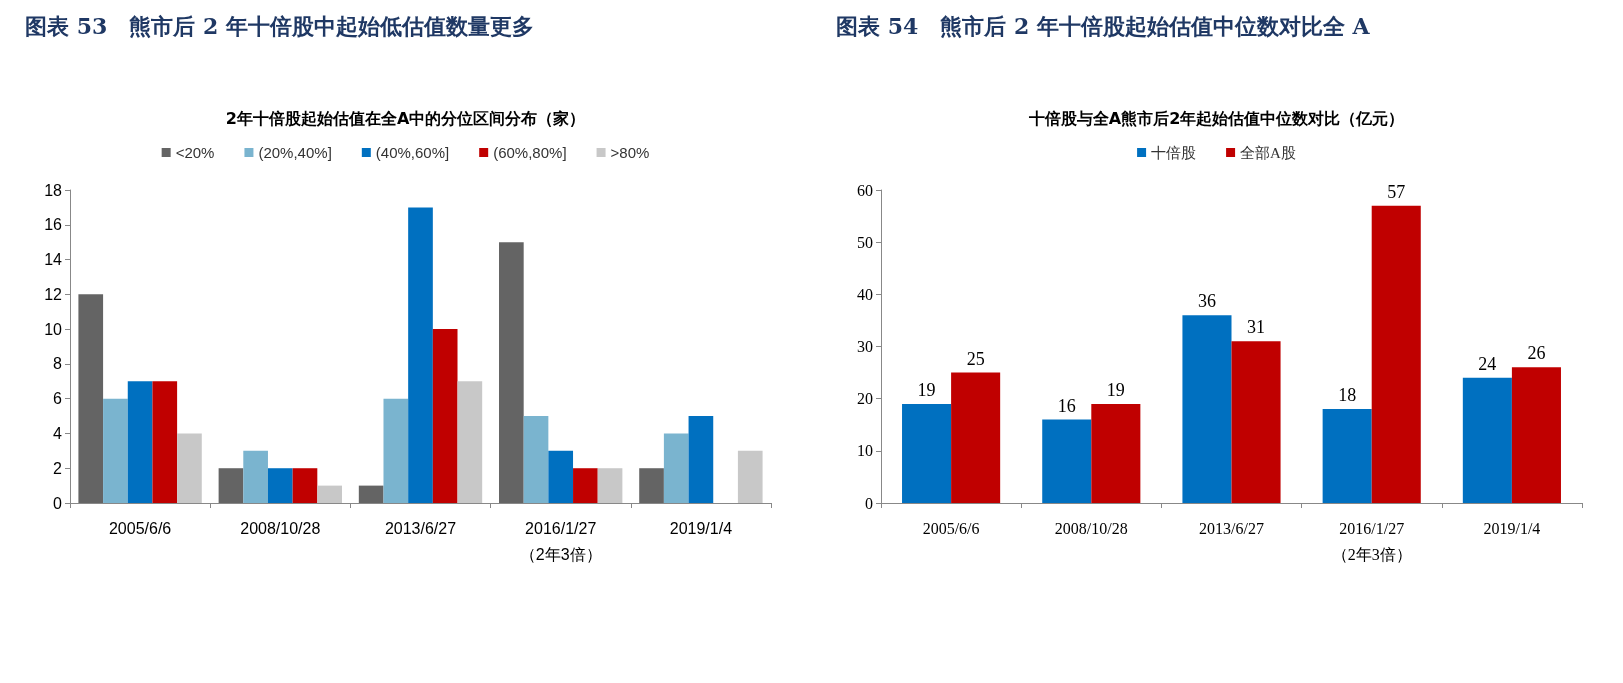 The width and height of the screenshot is (1623, 683). I want to click on legend-label: (20%,40%], so click(295, 152).